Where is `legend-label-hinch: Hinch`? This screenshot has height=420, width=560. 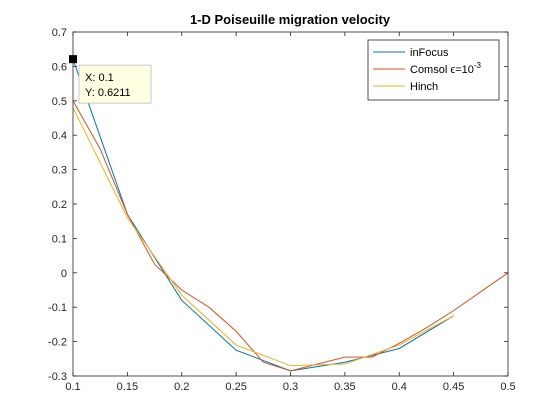
legend-label-hinch: Hinch is located at coordinates (424, 87).